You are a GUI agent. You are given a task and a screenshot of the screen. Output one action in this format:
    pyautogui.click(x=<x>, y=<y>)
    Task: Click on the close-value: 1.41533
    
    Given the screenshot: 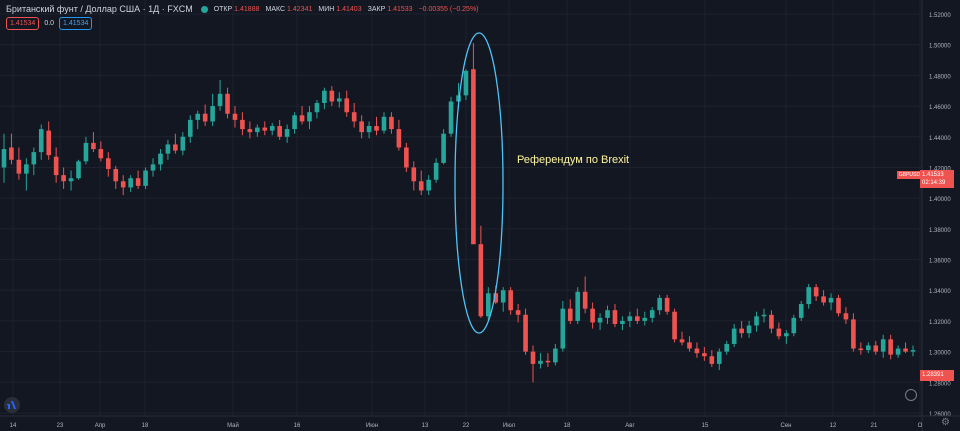 What is the action you would take?
    pyautogui.click(x=400, y=9)
    